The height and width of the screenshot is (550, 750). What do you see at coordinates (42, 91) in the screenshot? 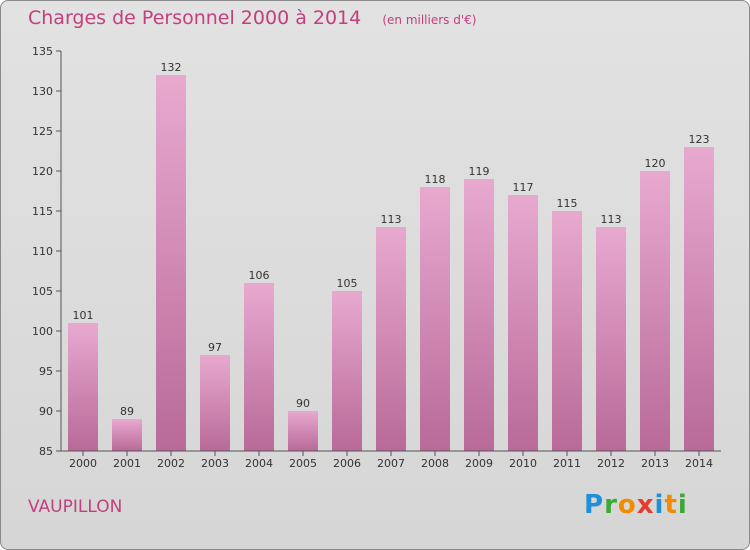
I see `y-tick-label: 130` at bounding box center [42, 91].